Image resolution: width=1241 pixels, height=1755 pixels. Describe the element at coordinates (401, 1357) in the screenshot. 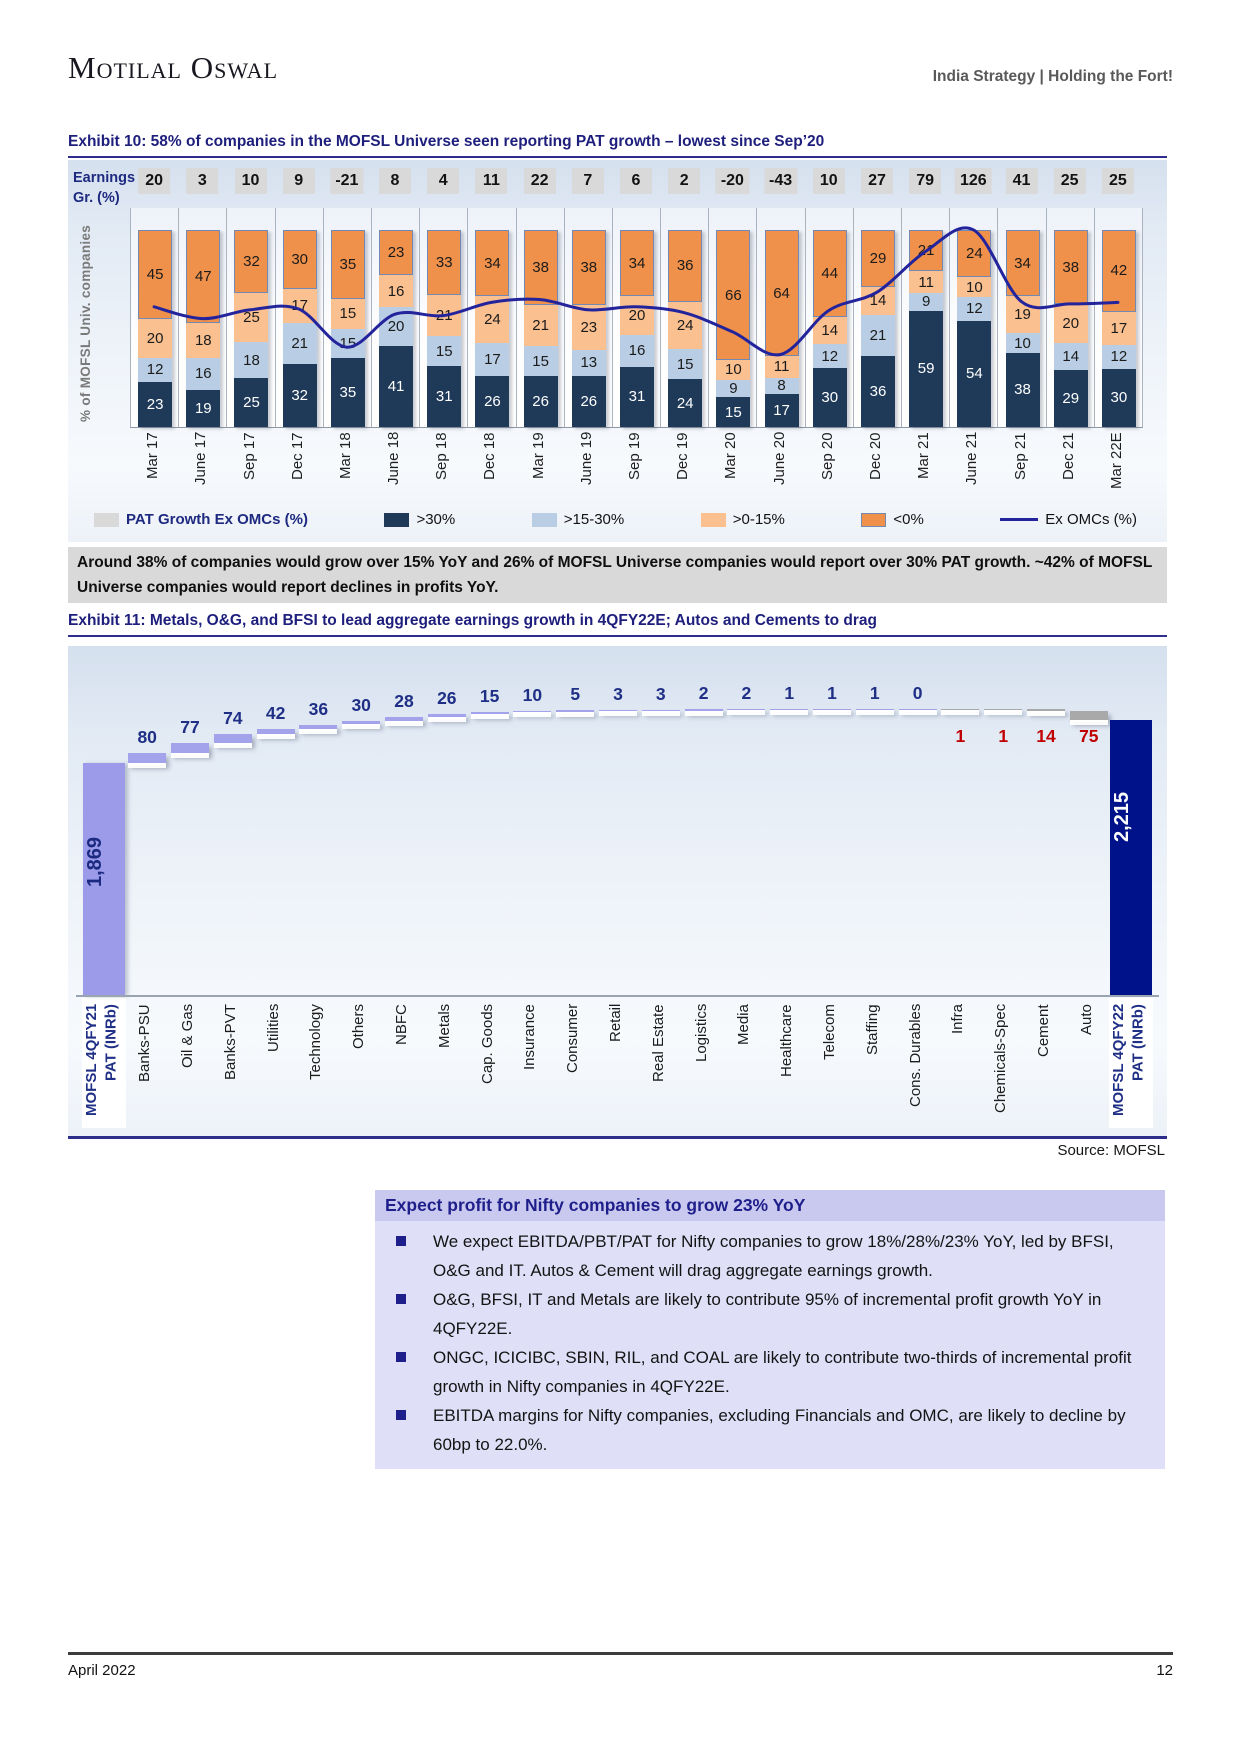

I see `bullet-square-icon` at that location.